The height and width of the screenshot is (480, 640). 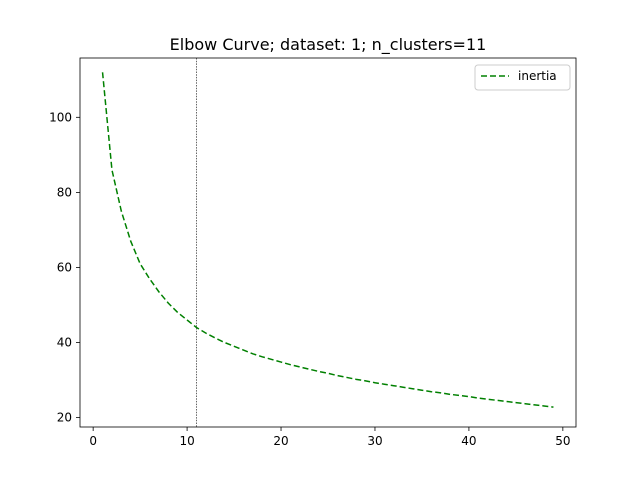 What do you see at coordinates (186, 441) in the screenshot?
I see `x-tick-label: 10` at bounding box center [186, 441].